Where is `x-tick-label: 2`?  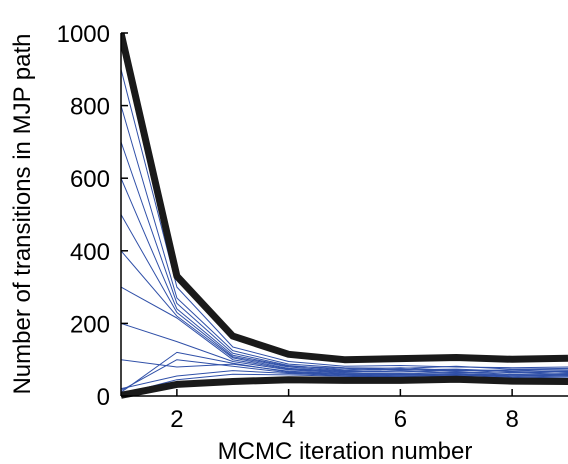 x-tick-label: 2 is located at coordinates (176, 419).